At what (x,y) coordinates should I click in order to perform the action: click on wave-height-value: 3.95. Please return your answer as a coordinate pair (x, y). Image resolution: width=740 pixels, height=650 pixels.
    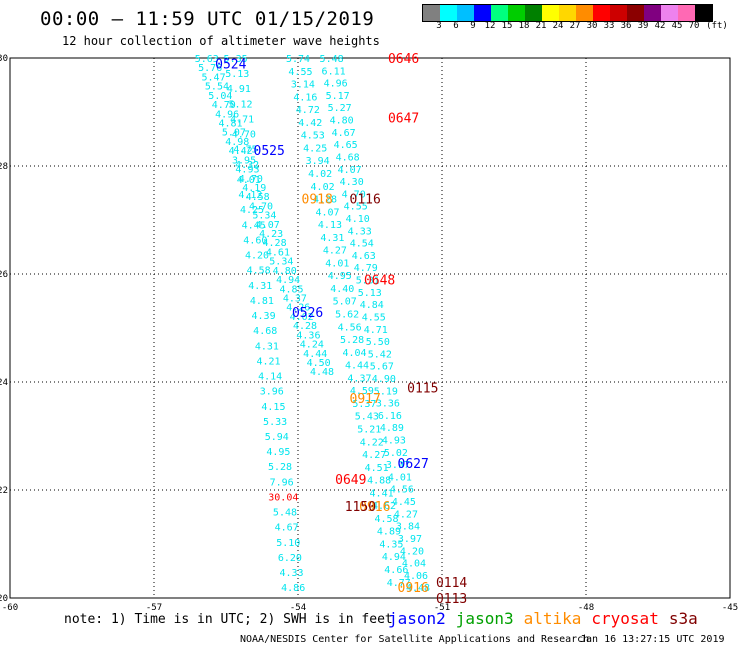
    Looking at the image, I should click on (244, 160).